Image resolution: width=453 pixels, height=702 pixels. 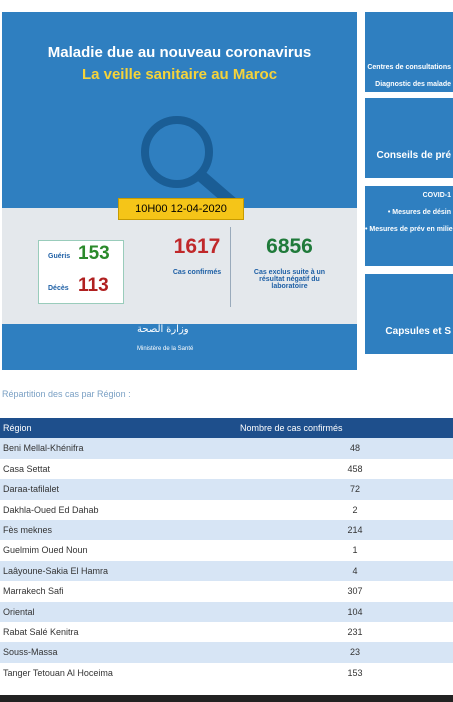 What do you see at coordinates (226, 698) in the screenshot?
I see `bottom-bar` at bounding box center [226, 698].